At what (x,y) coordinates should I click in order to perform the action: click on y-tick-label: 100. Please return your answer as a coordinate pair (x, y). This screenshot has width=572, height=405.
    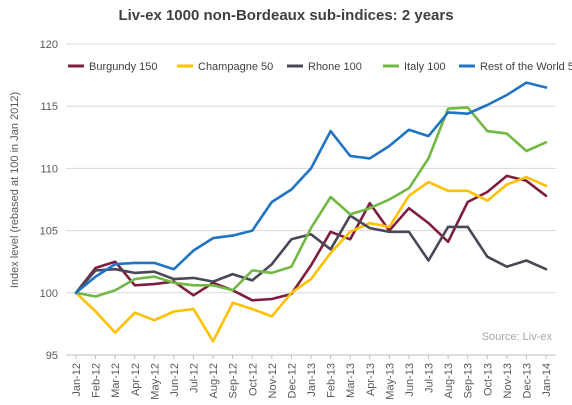
    Looking at the image, I should click on (49, 294).